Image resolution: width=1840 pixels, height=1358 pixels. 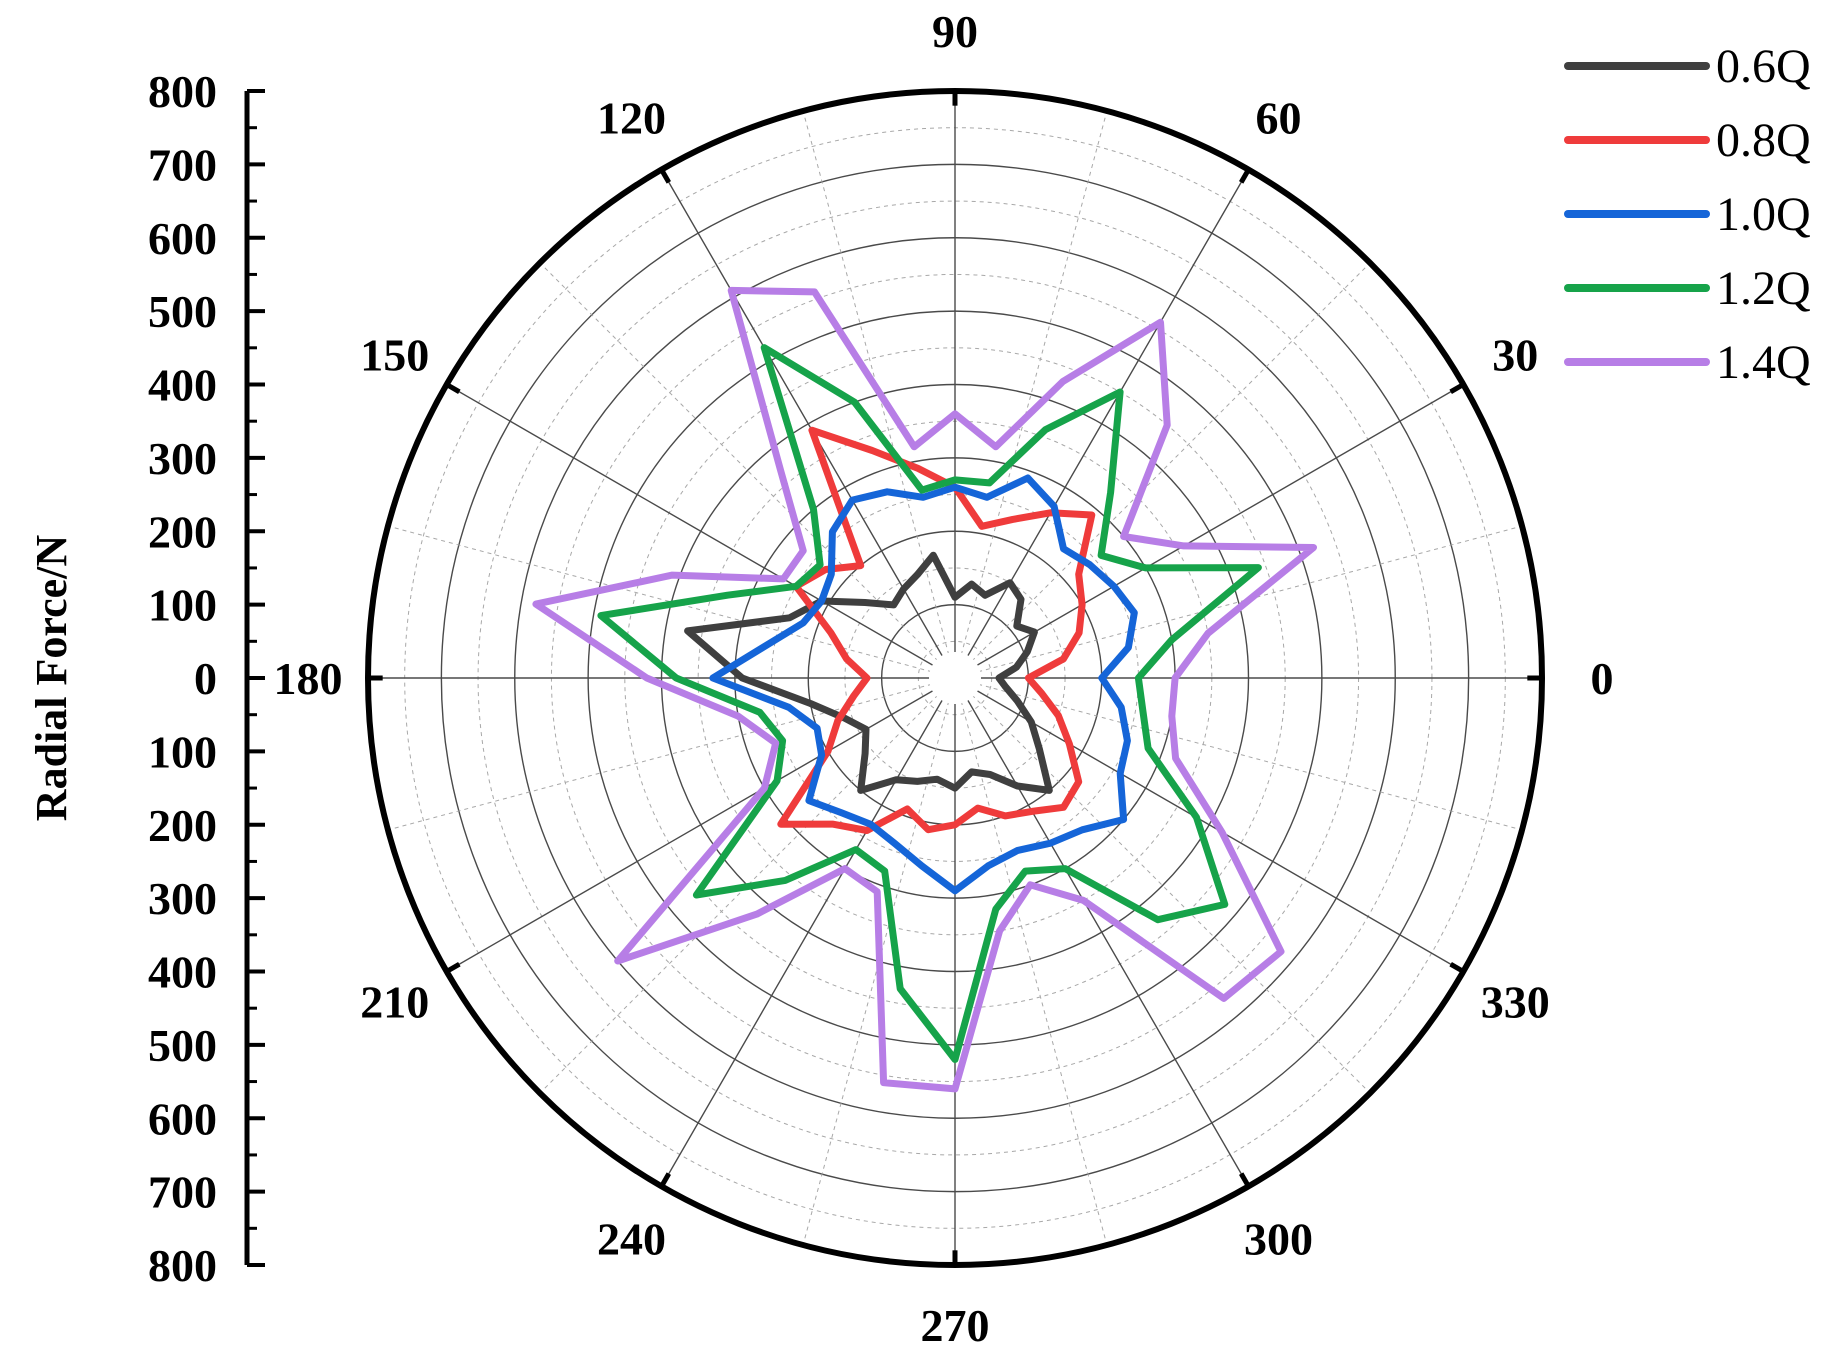 What do you see at coordinates (1763, 66) in the screenshot?
I see `legend-label-0.6Q: 0.6Q` at bounding box center [1763, 66].